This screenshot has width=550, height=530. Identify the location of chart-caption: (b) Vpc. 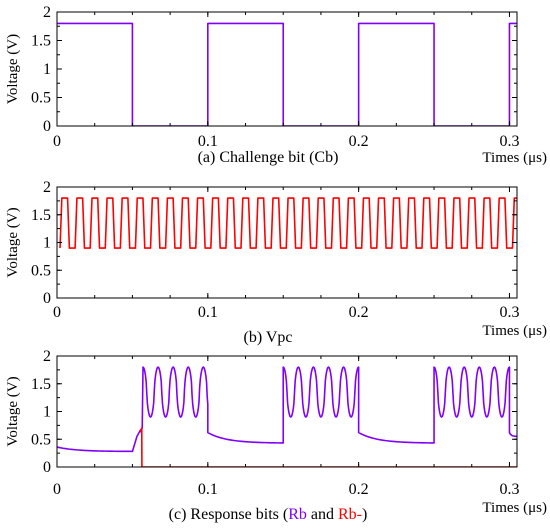
(267, 337).